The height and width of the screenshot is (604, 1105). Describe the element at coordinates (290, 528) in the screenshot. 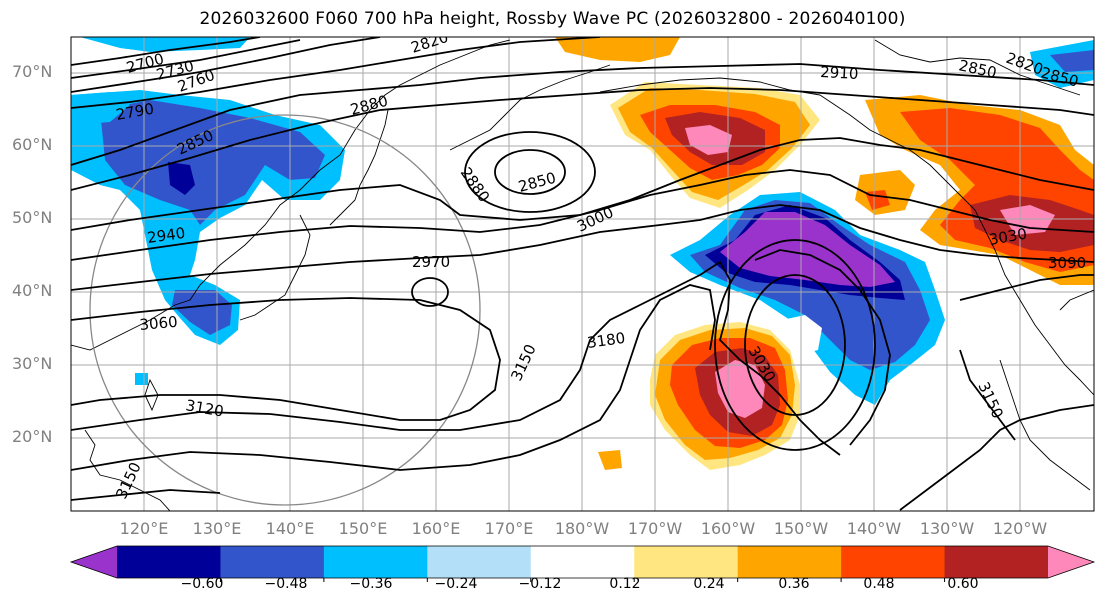

I see `lon-label-140e: 140°E` at that location.